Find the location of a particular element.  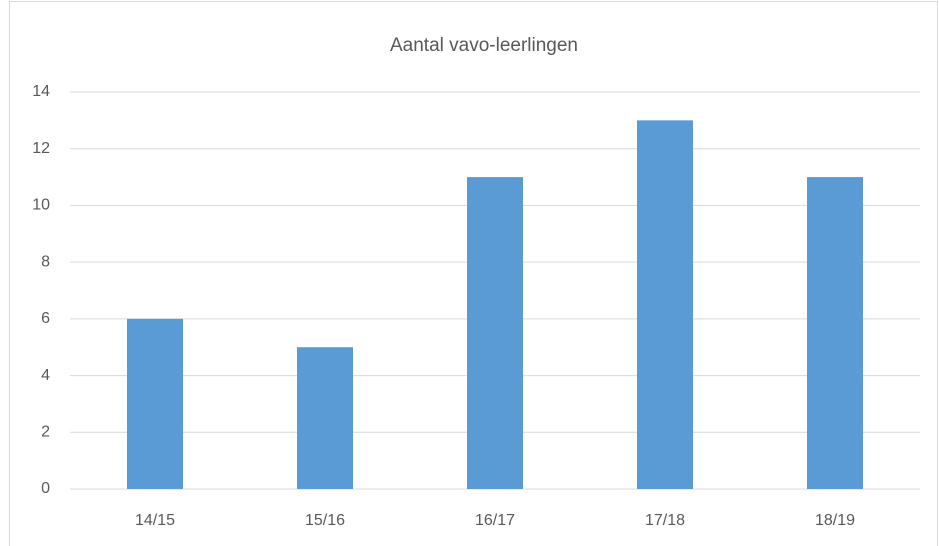

chart-title: Aantal vavo-leerlingen is located at coordinates (484, 45).